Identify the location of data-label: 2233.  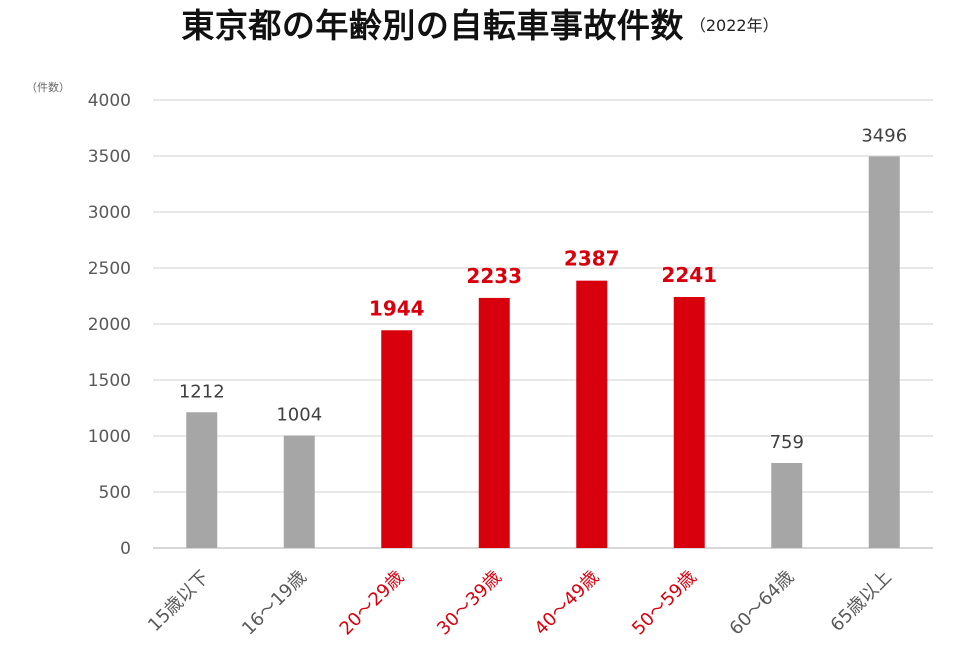
(494, 276).